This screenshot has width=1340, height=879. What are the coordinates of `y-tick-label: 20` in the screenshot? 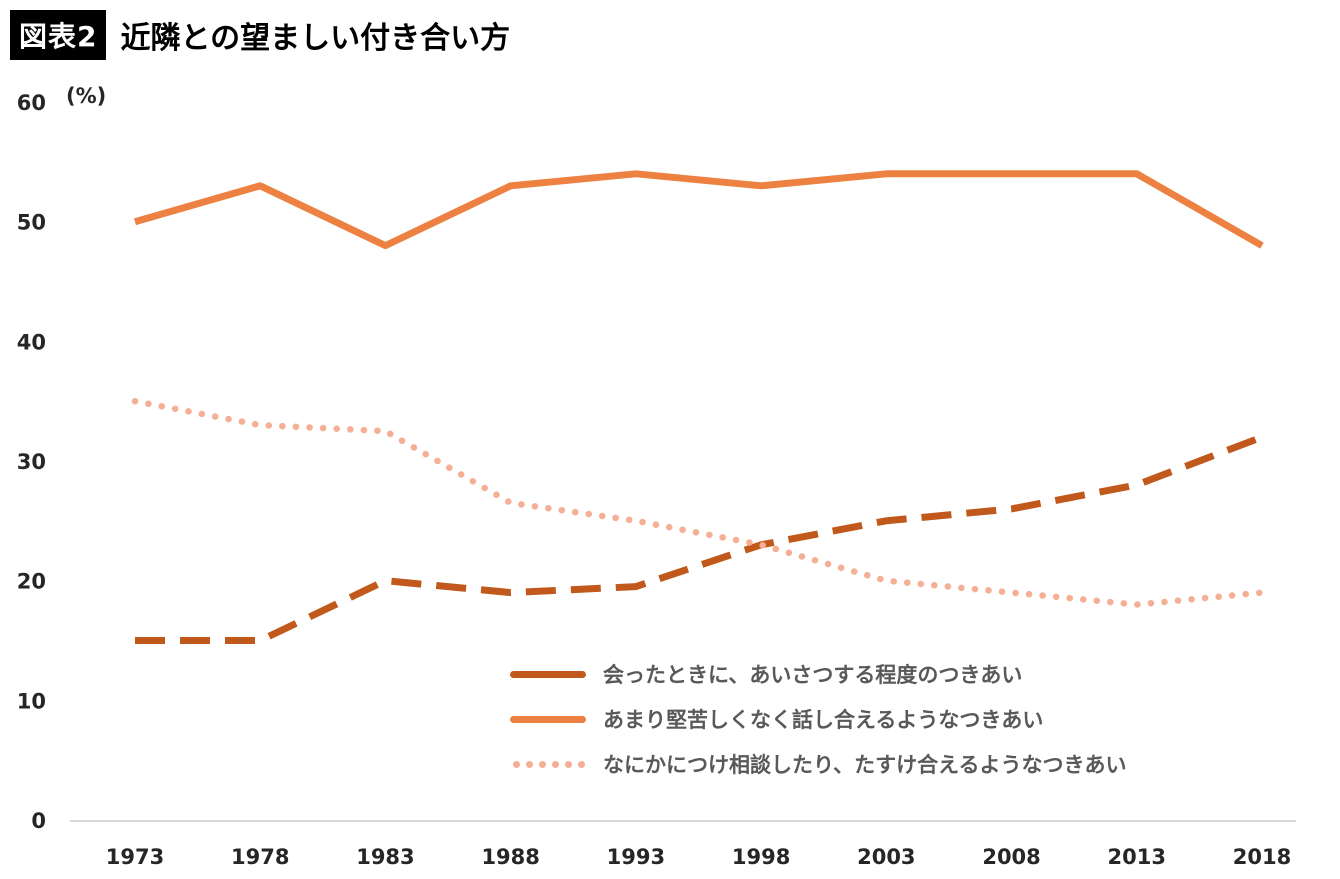 It's located at (31, 582).